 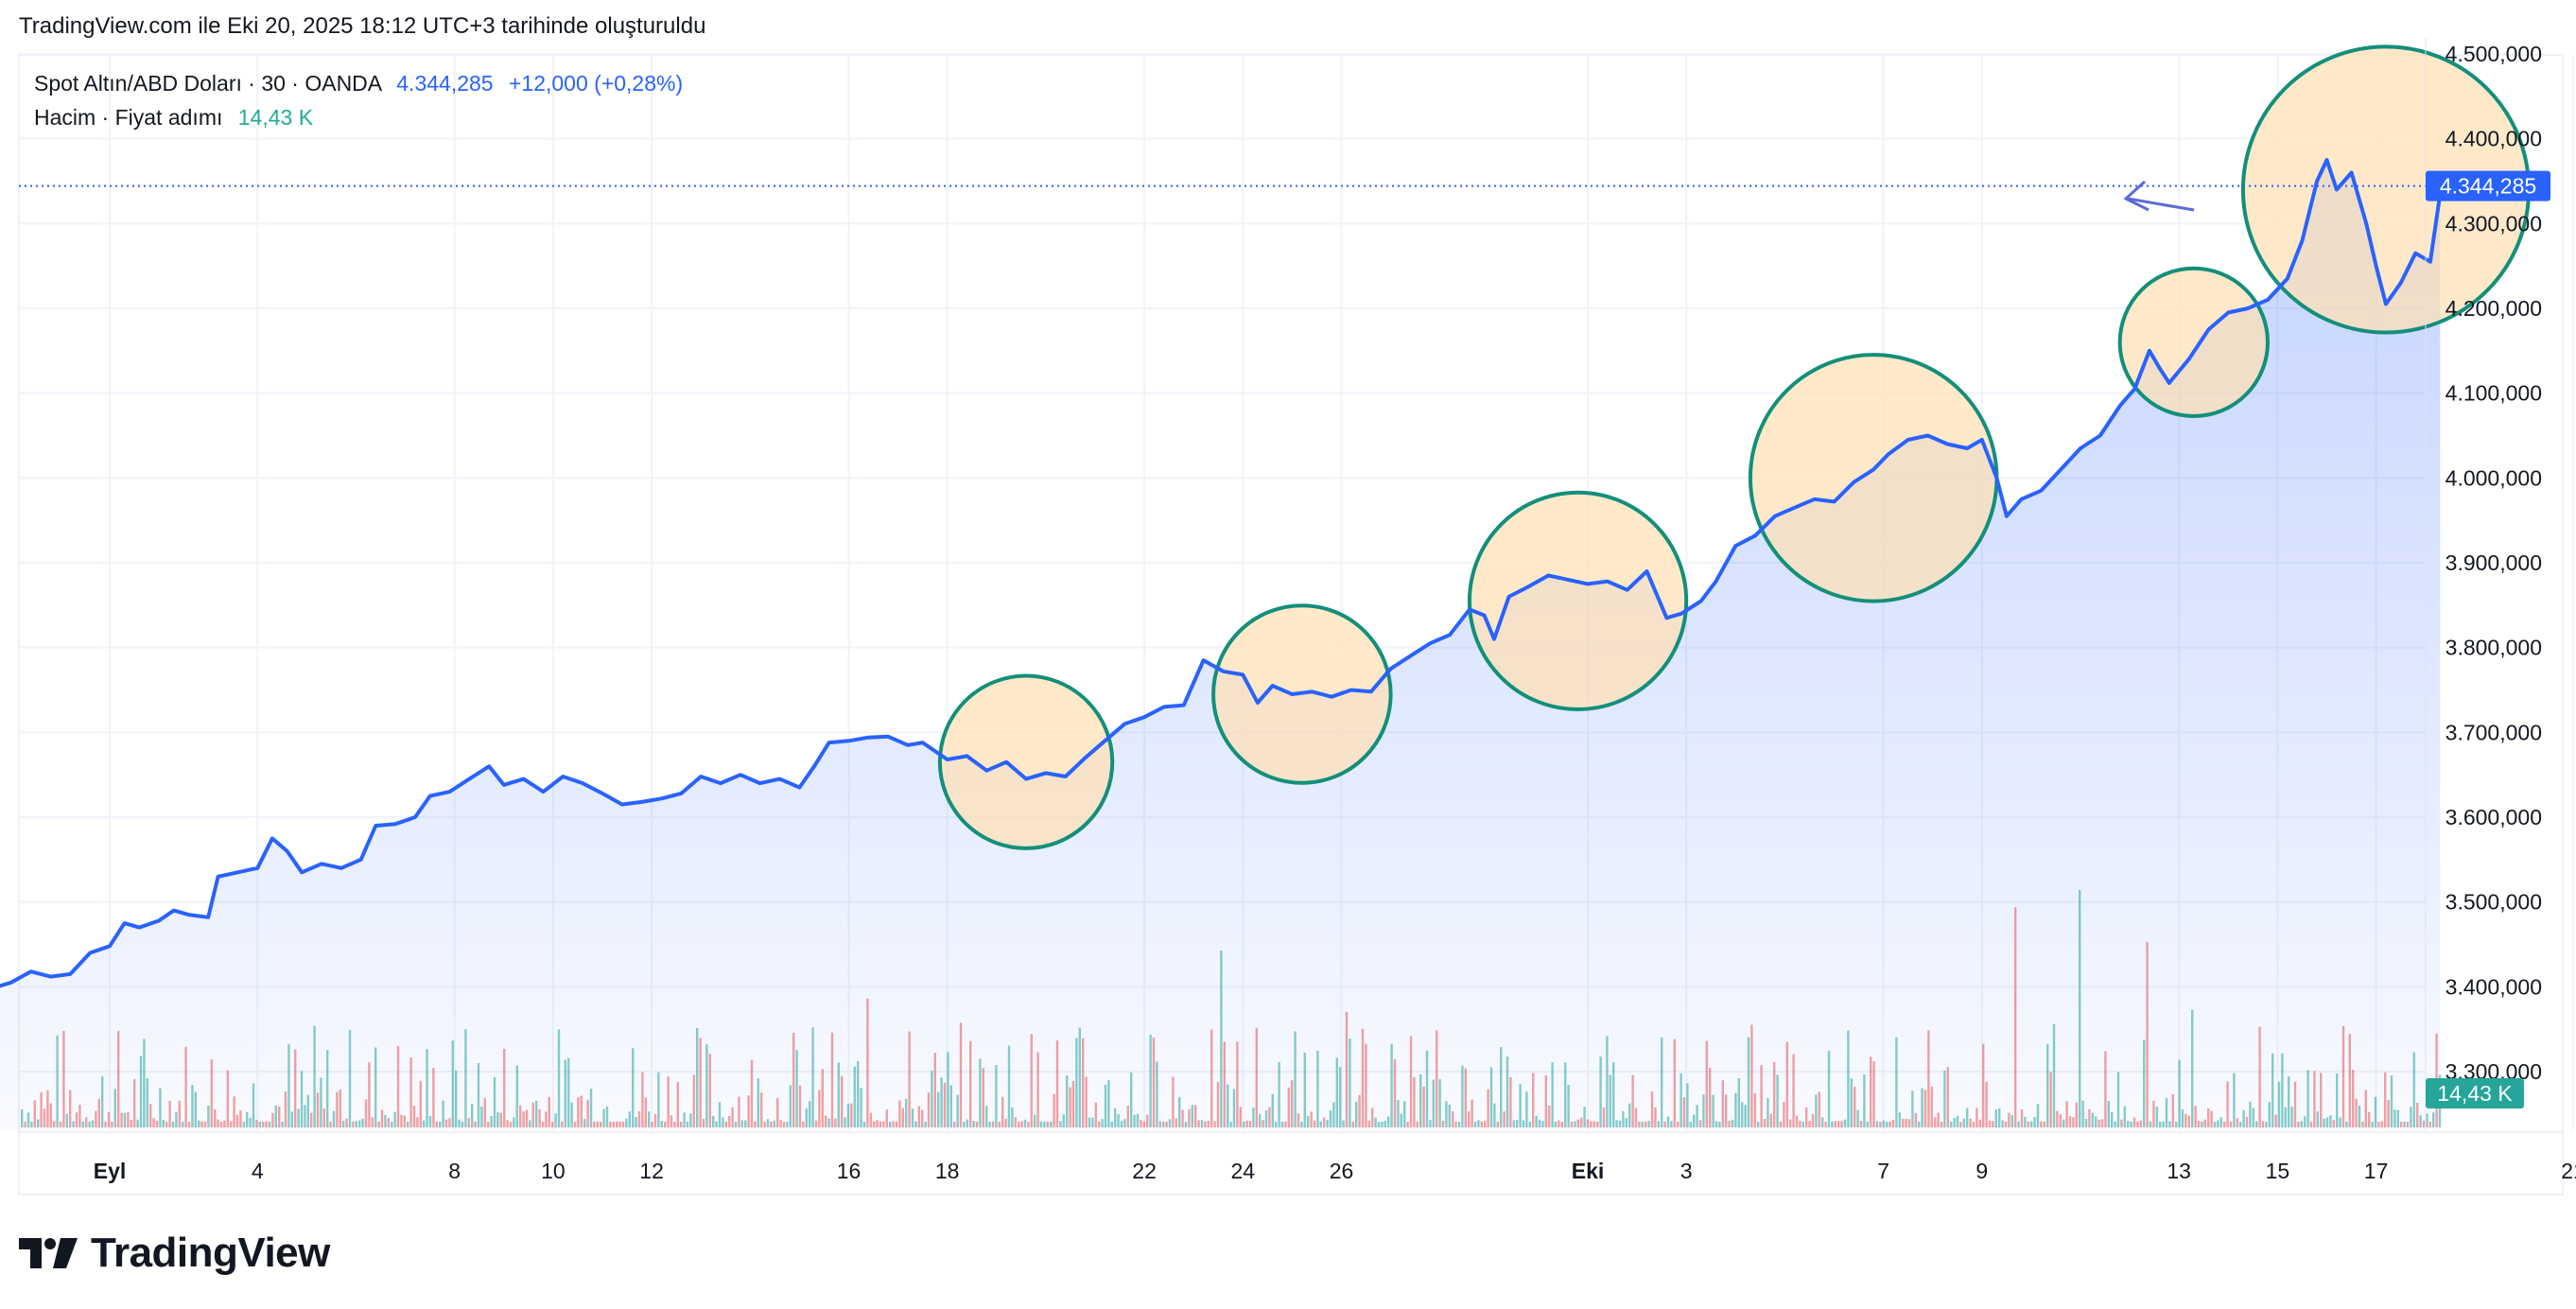 I want to click on last-price-badge: 4.344,285, so click(x=2488, y=185).